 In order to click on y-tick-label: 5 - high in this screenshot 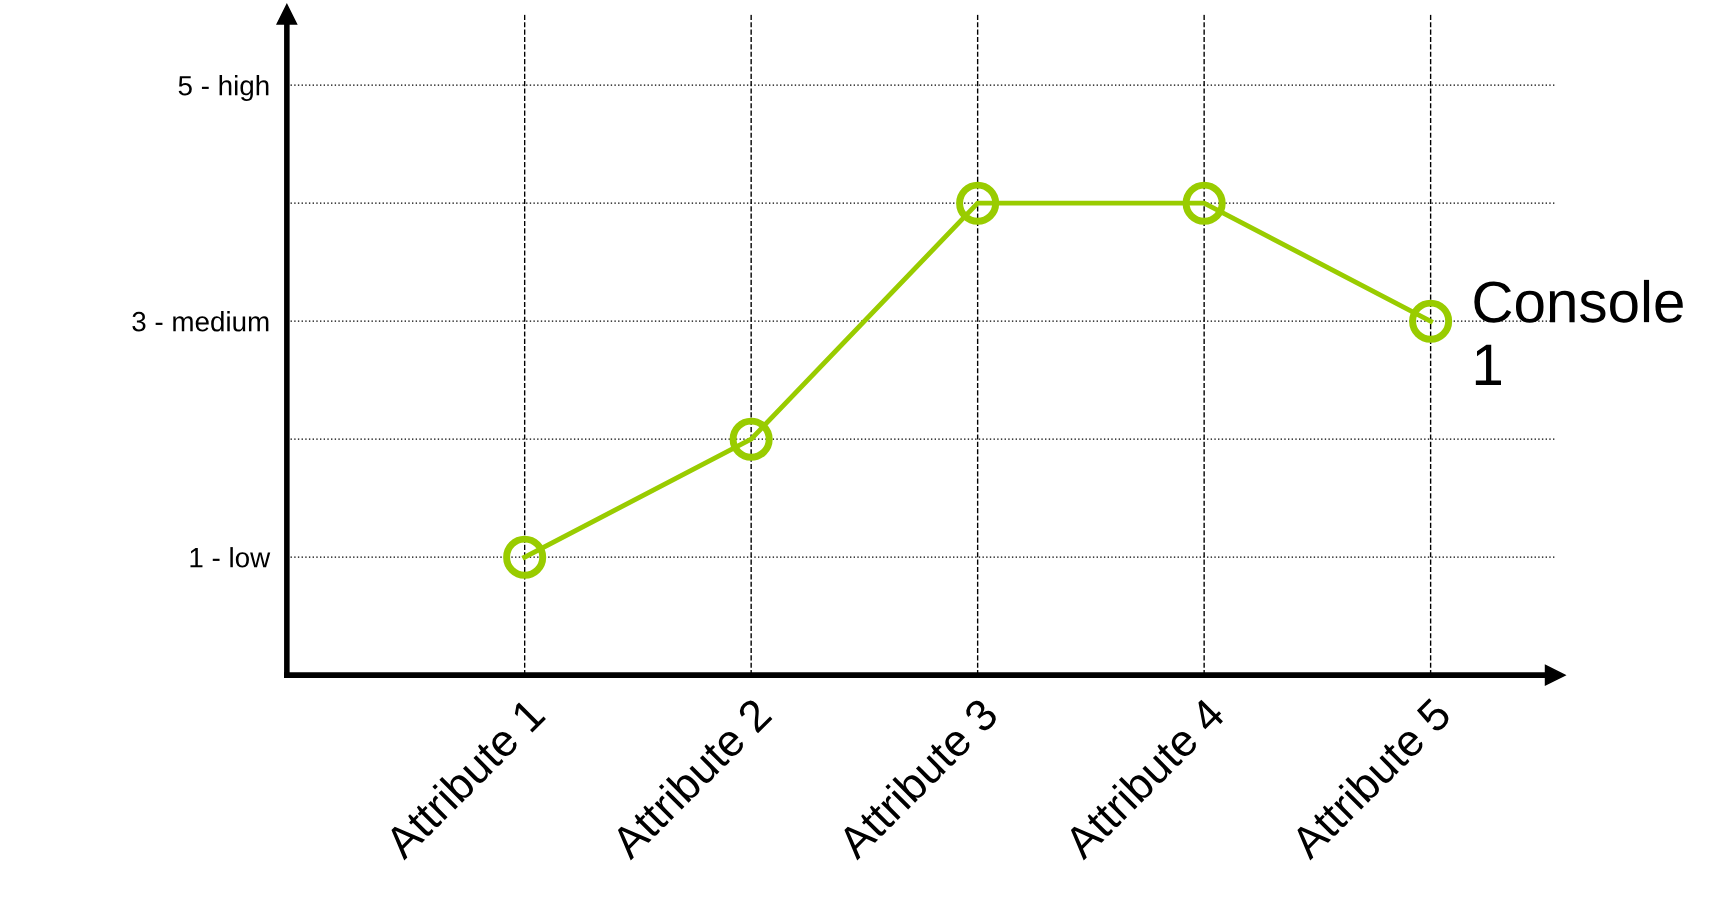, I will do `click(223, 88)`.